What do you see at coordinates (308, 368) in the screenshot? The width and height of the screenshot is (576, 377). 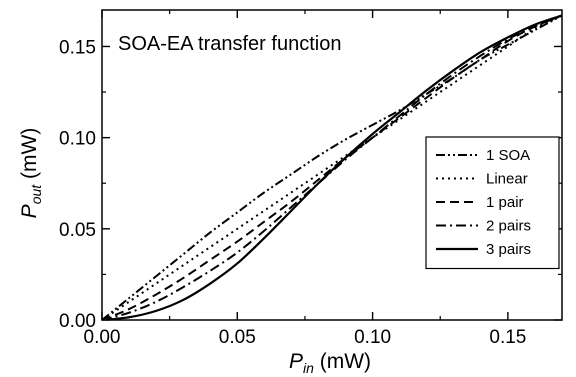 I see `x-axis-subscript: in` at bounding box center [308, 368].